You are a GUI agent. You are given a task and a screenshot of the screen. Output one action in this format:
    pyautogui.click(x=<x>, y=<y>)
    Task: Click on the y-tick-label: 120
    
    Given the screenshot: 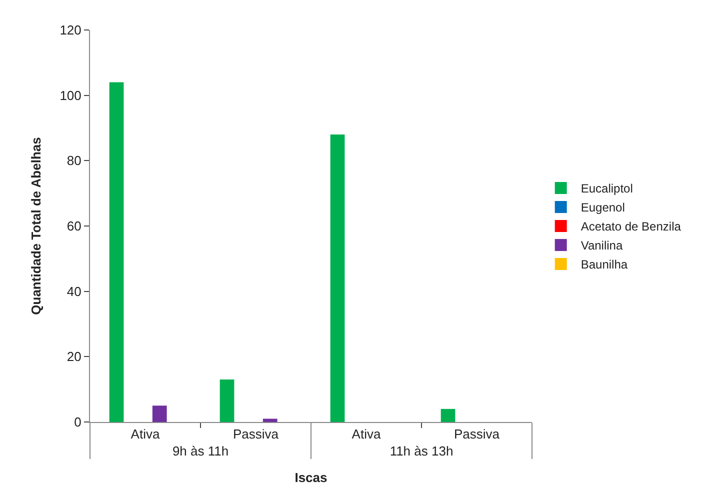 What is the action you would take?
    pyautogui.click(x=71, y=30)
    